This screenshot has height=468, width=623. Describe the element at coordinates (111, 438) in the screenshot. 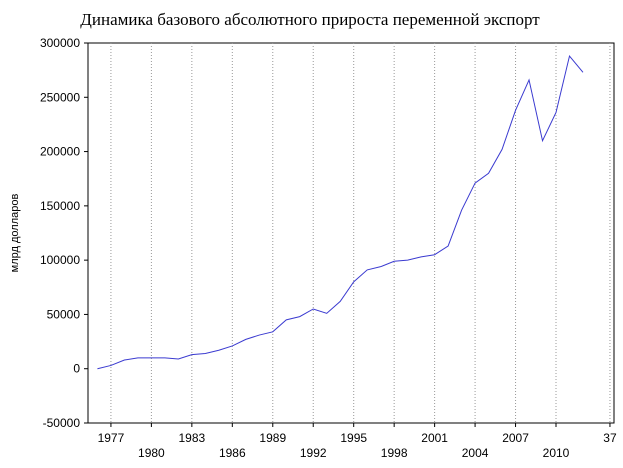

I see `x-tick-label: 1977` at that location.